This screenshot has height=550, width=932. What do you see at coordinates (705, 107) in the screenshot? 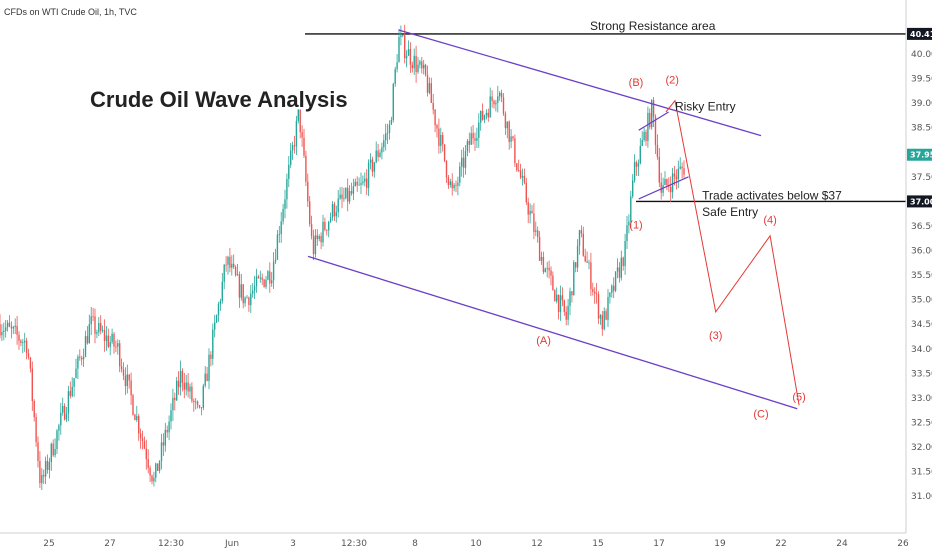
I see `entry-label: Risky Entry` at bounding box center [705, 107].